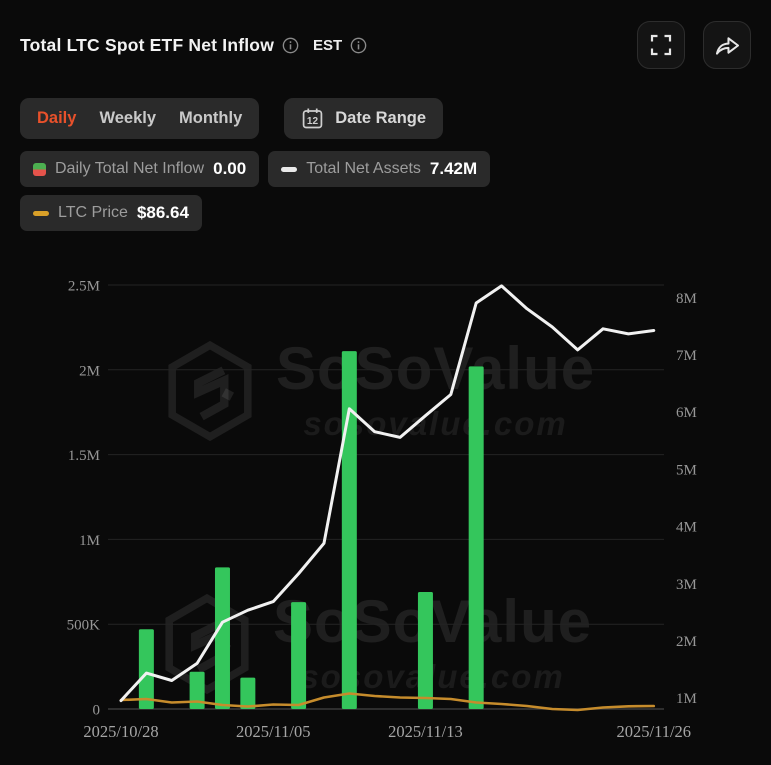  What do you see at coordinates (273, 731) in the screenshot?
I see `x-axis-tick: 2025/11/05` at bounding box center [273, 731].